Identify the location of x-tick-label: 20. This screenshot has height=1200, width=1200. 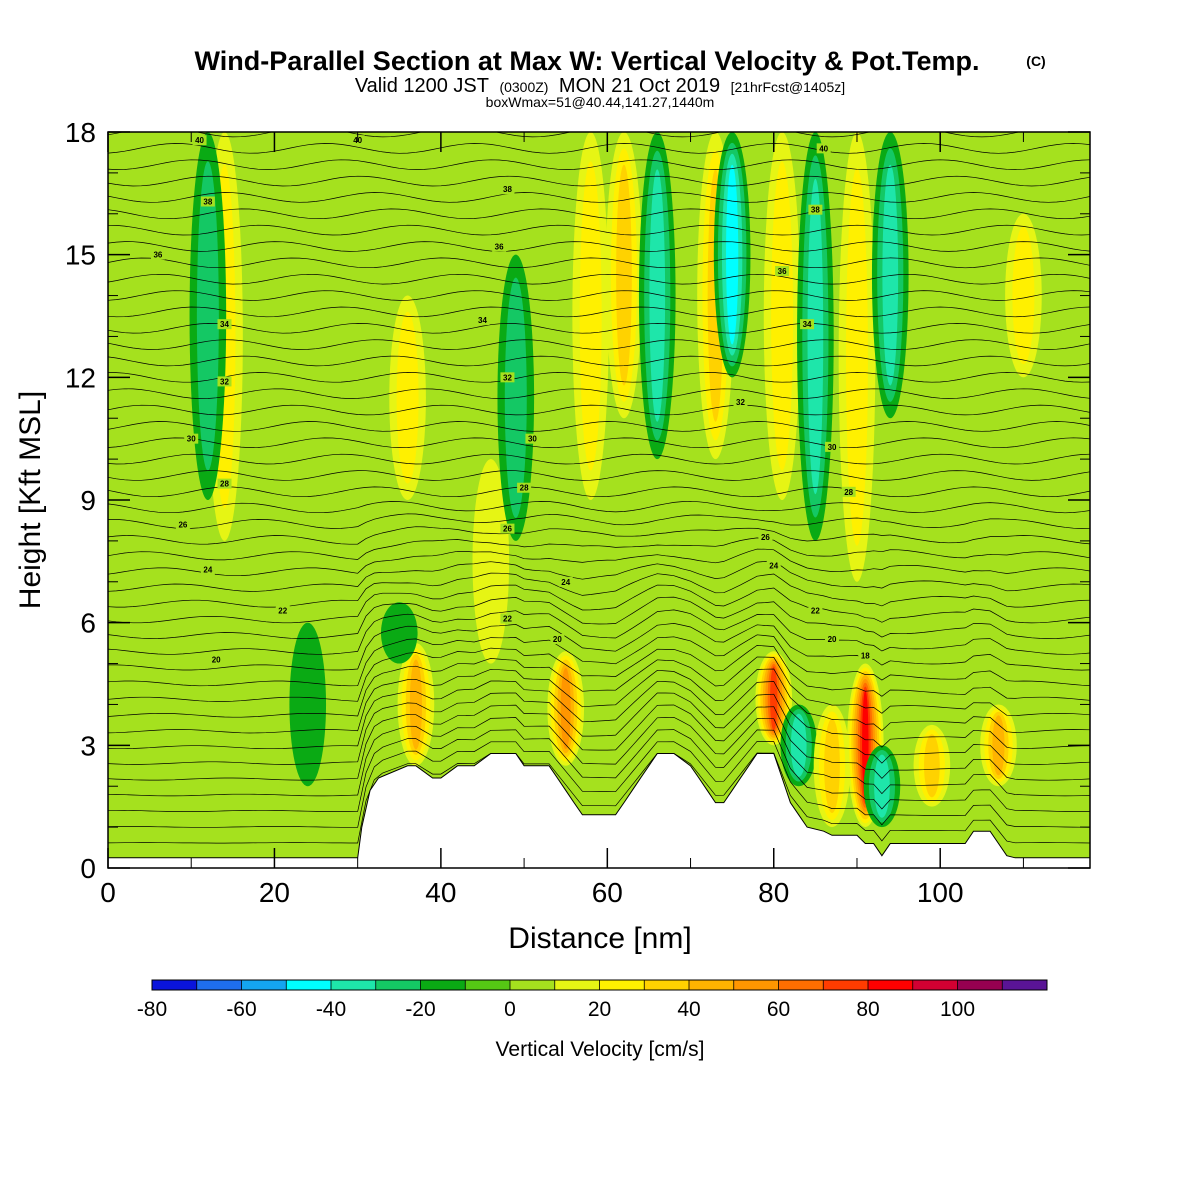
(274, 892).